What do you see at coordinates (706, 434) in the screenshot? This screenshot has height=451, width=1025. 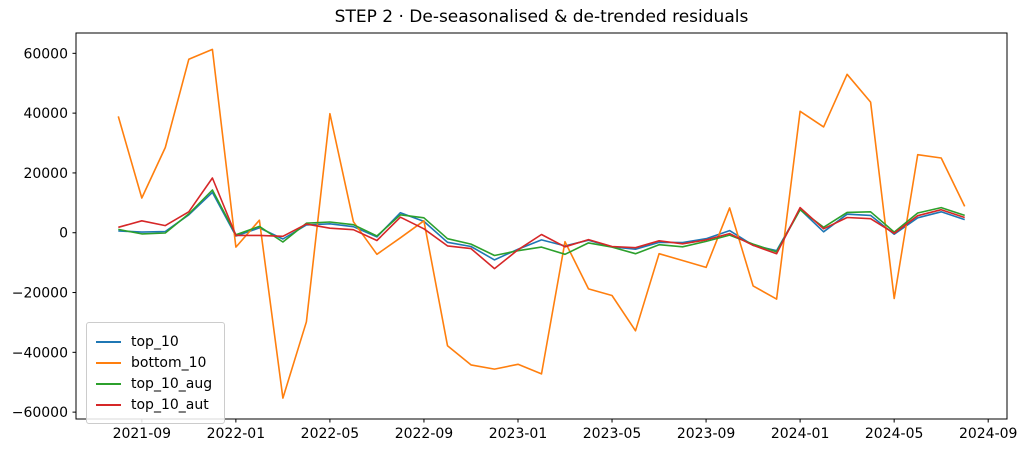 I see `x-tick-label: 2023-09` at bounding box center [706, 434].